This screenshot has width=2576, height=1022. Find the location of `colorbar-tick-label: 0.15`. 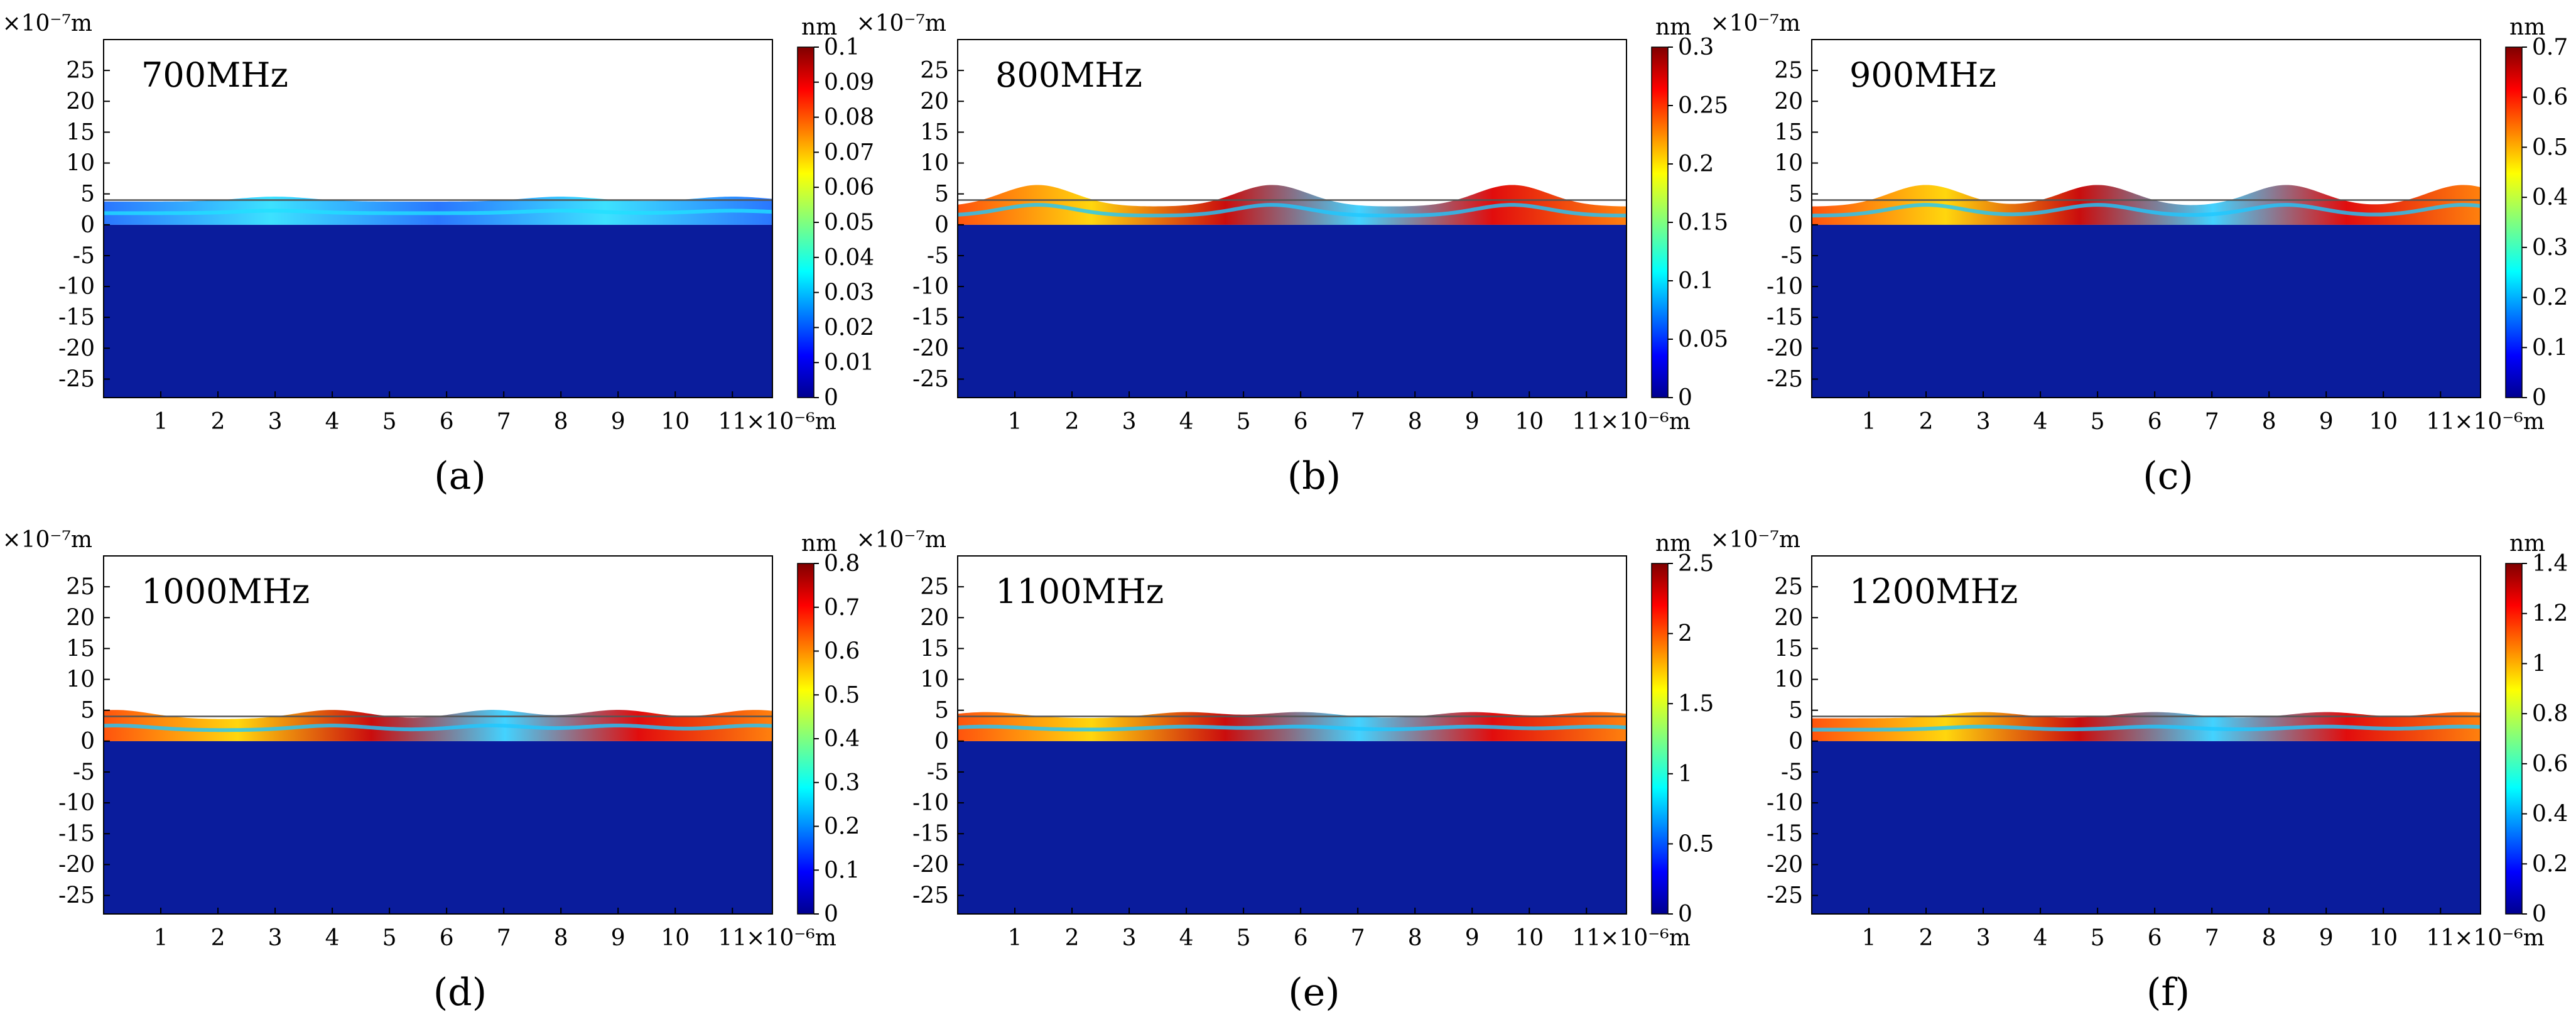

colorbar-tick-label: 0.15 is located at coordinates (1703, 223).